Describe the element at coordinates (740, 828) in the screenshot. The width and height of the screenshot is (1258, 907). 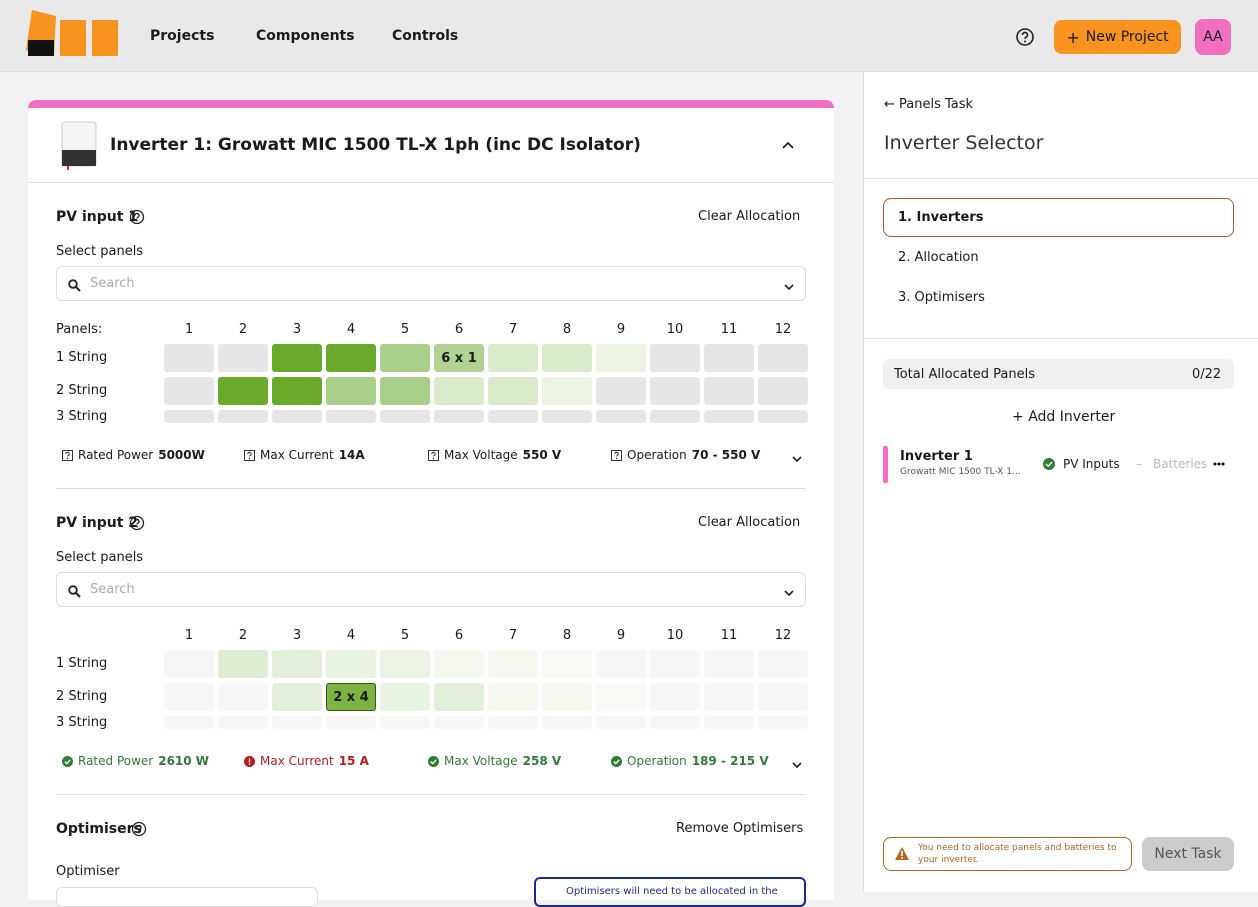
I see `remove-optimisers: Remove Optimisers` at that location.